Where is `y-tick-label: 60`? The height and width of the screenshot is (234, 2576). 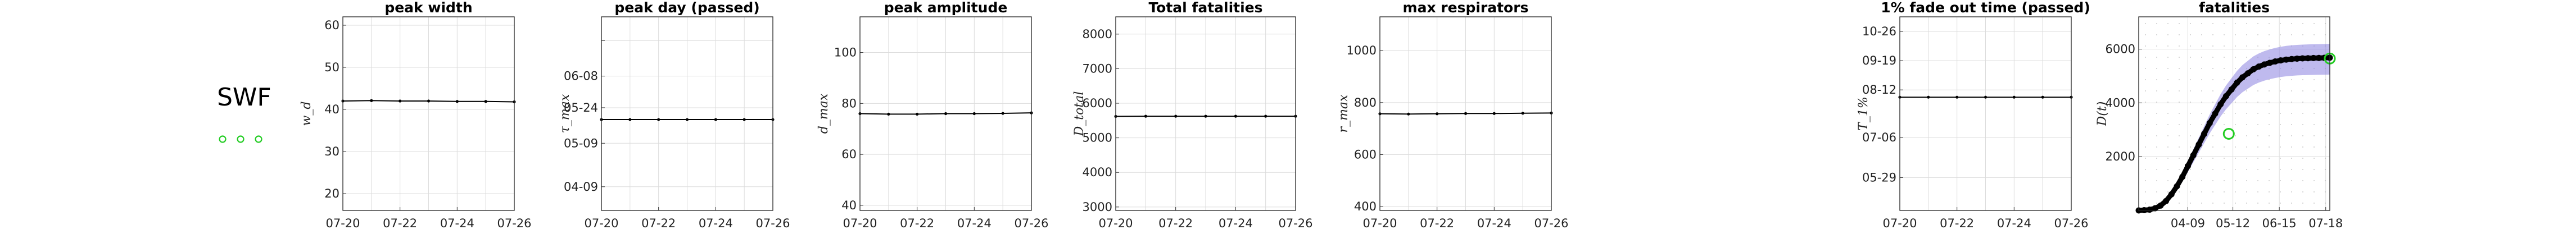 y-tick-label: 60 is located at coordinates (849, 154).